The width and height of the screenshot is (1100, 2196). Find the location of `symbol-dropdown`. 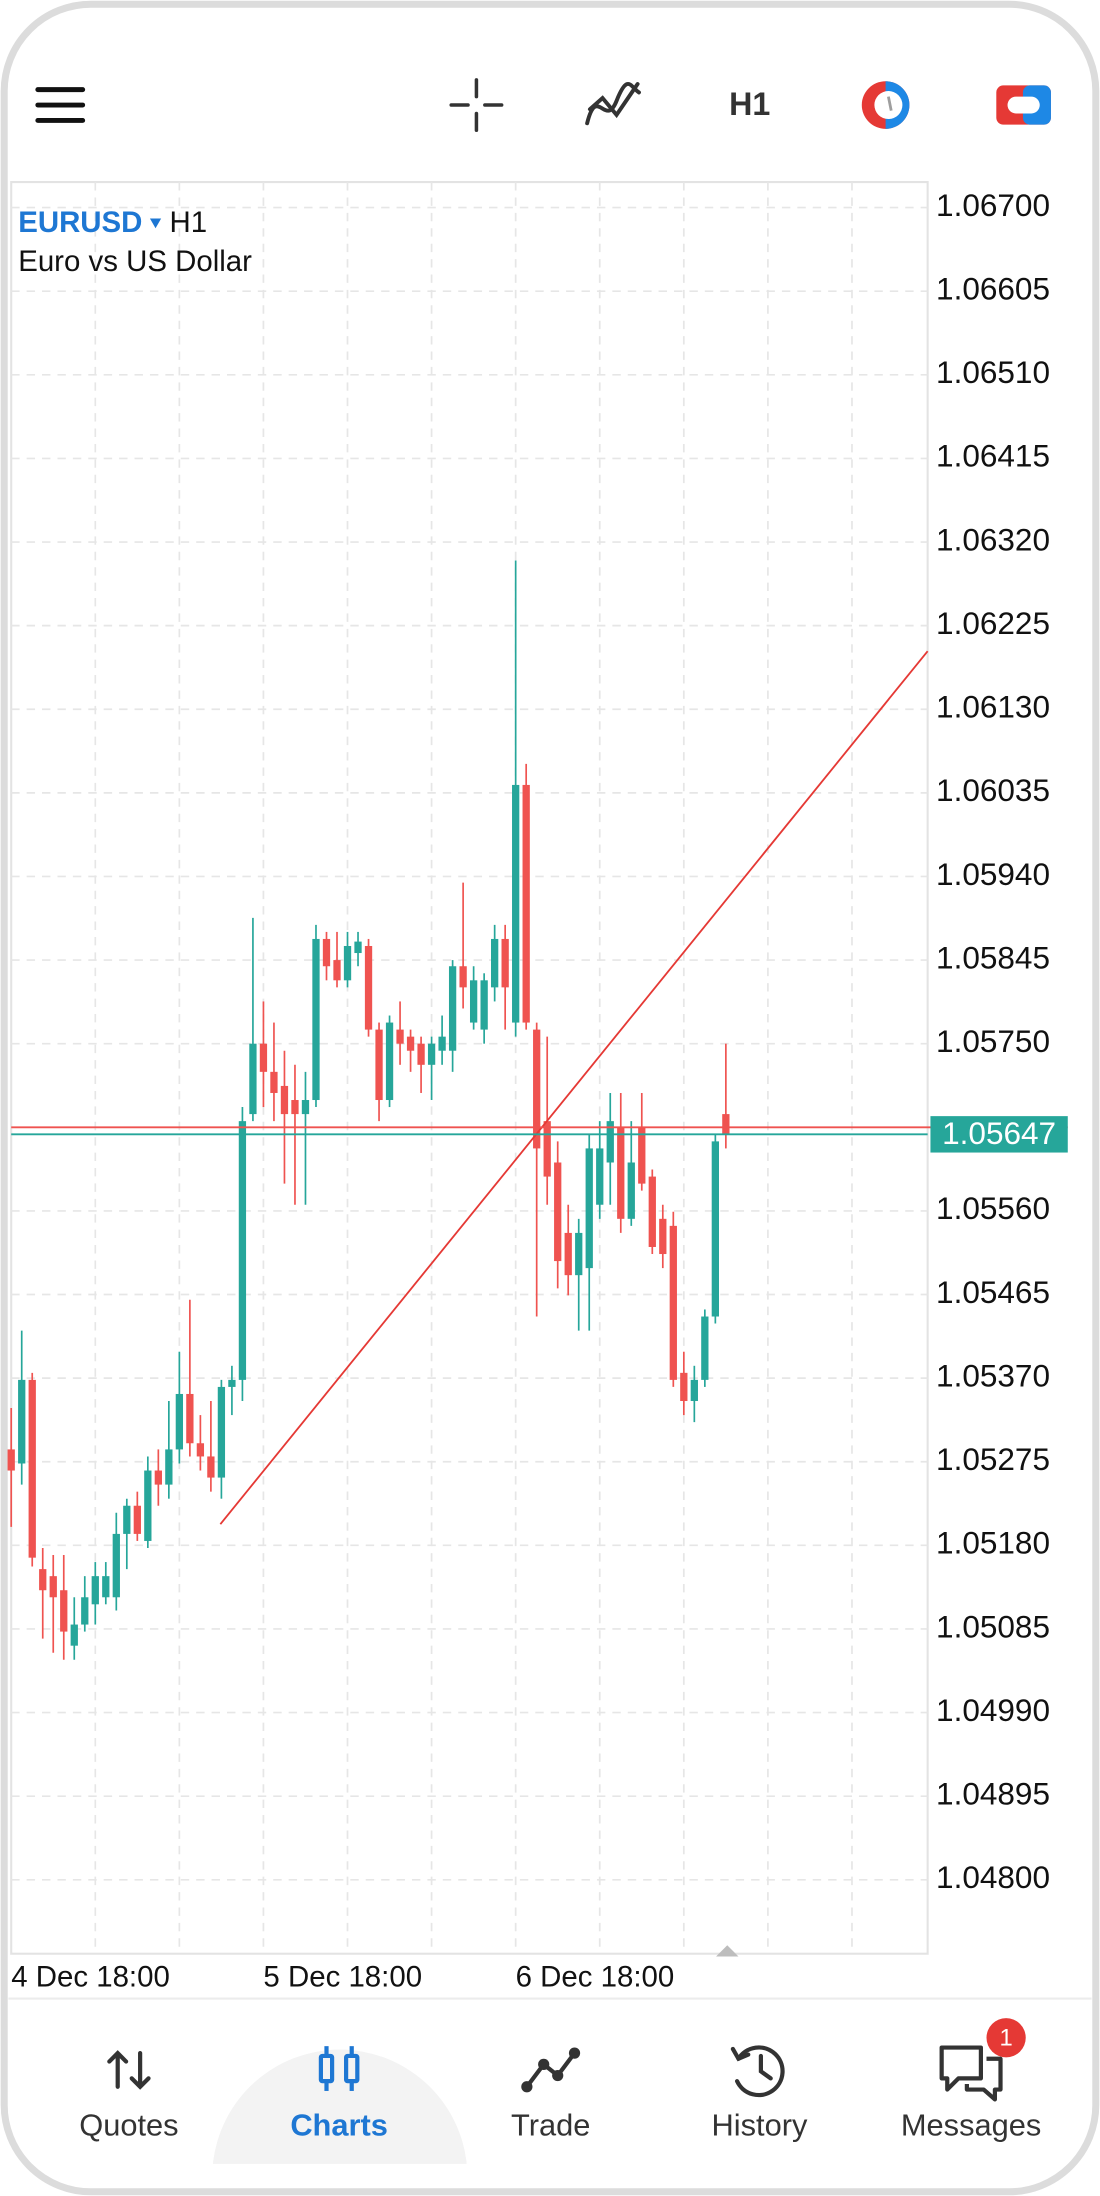

symbol-dropdown is located at coordinates (155, 223).